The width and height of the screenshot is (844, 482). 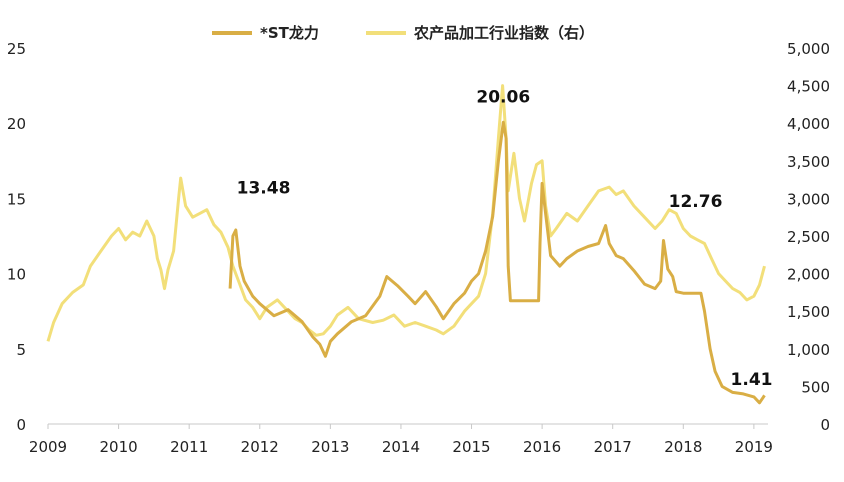 What do you see at coordinates (264, 188) in the screenshot?
I see `annotation-label-0: 13.48` at bounding box center [264, 188].